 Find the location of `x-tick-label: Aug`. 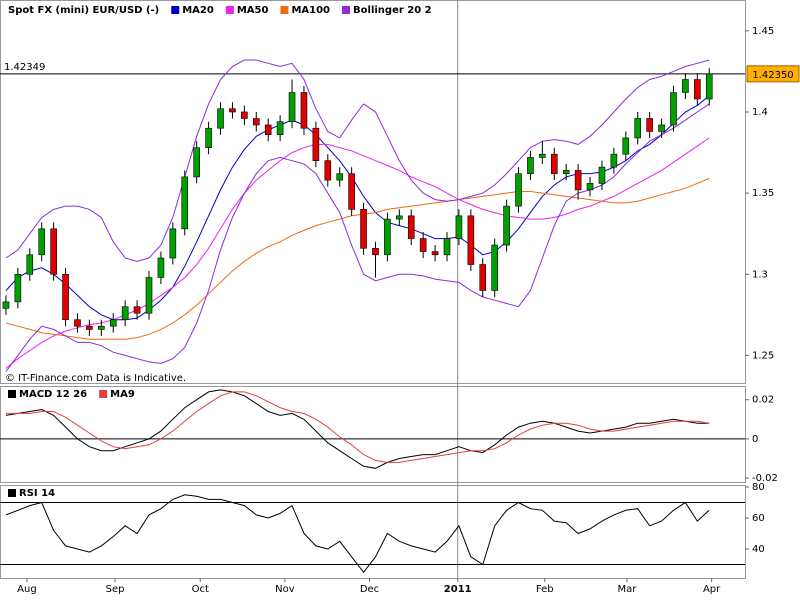

x-tick-label: Aug is located at coordinates (27, 589).